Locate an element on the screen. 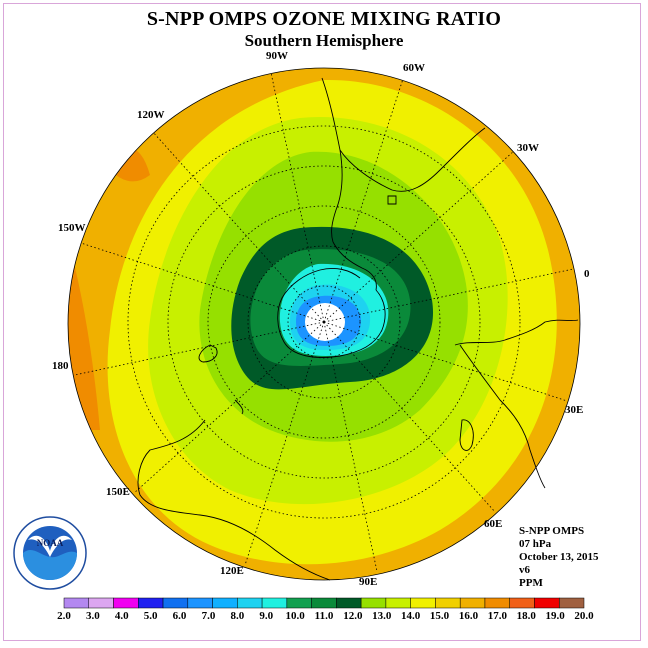  lon-label-150e: 150E is located at coordinates (118, 492).